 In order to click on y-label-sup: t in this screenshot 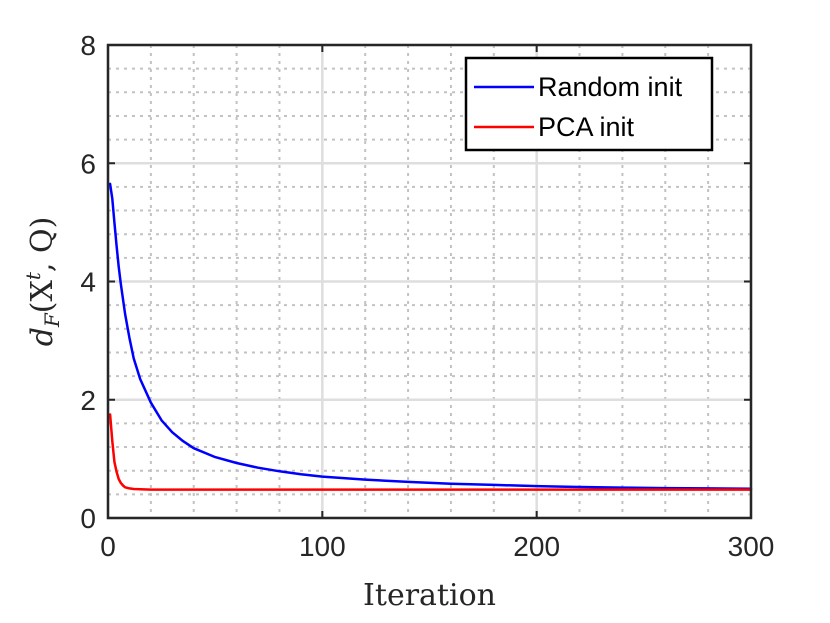, I will do `click(33, 275)`.